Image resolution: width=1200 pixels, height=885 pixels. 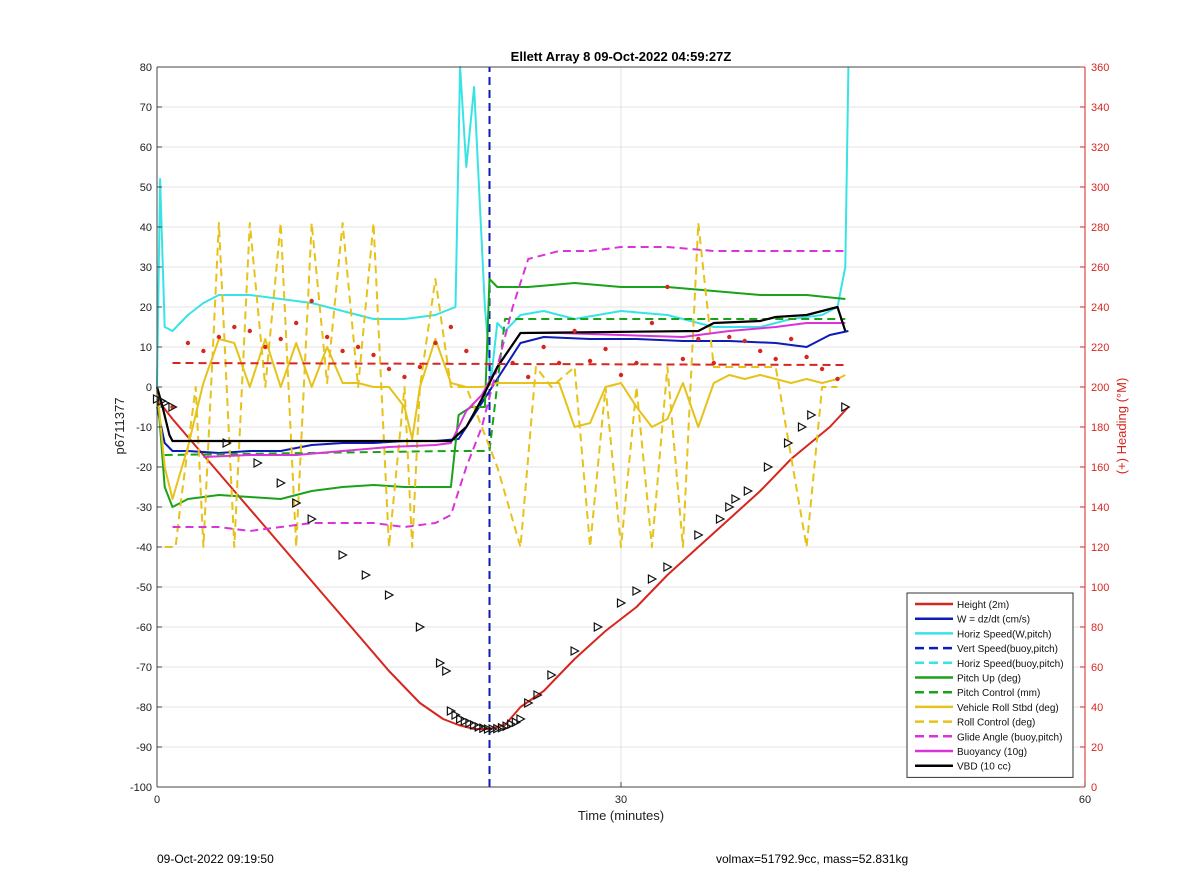 What do you see at coordinates (1004, 634) in the screenshot?
I see `legend-label: Horiz Speed(W,pitch)` at bounding box center [1004, 634].